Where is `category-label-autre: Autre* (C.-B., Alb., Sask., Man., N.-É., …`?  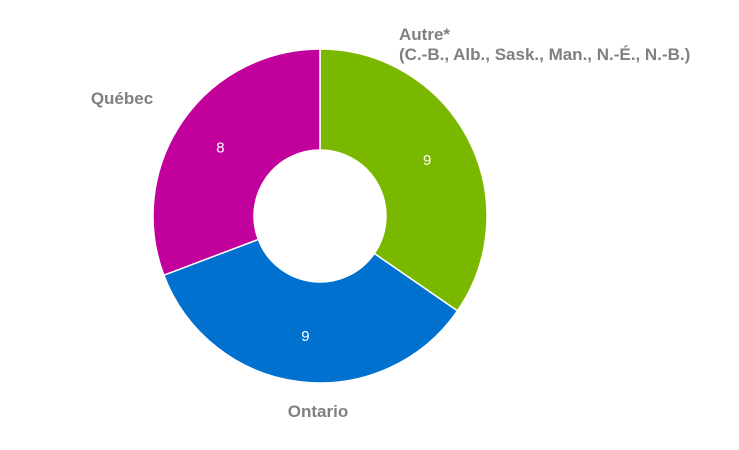
category-label-autre: Autre* (C.-B., Alb., Sask., Man., N.-É., … is located at coordinates (544, 44).